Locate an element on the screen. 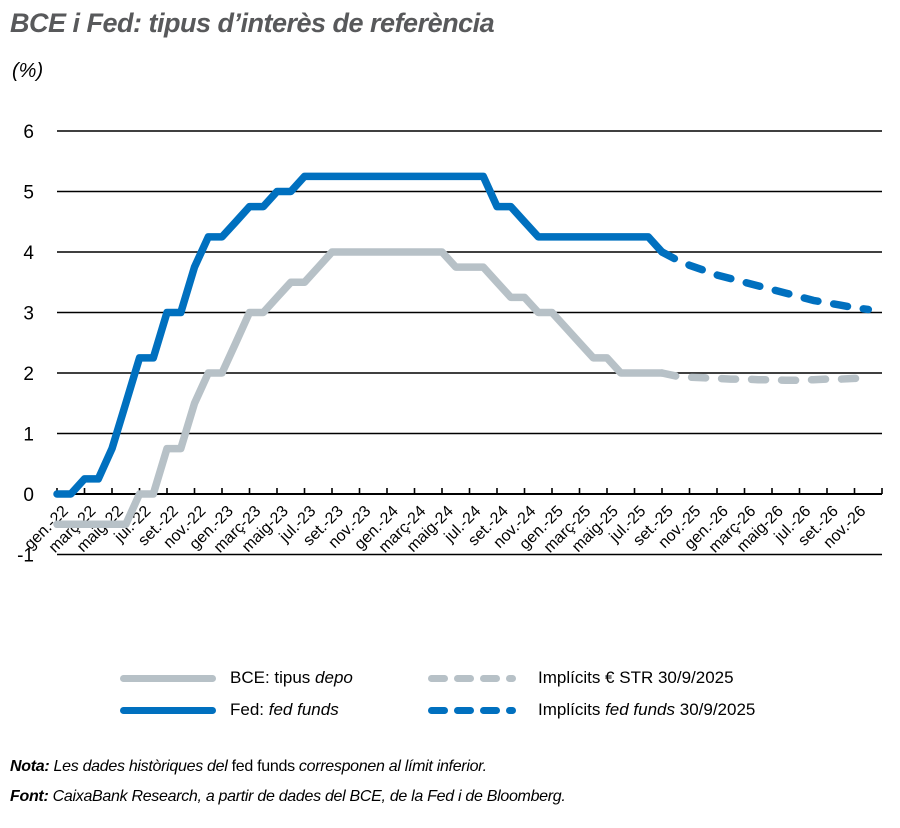 The height and width of the screenshot is (828, 900). y-tick-label: 6 is located at coordinates (28, 132).